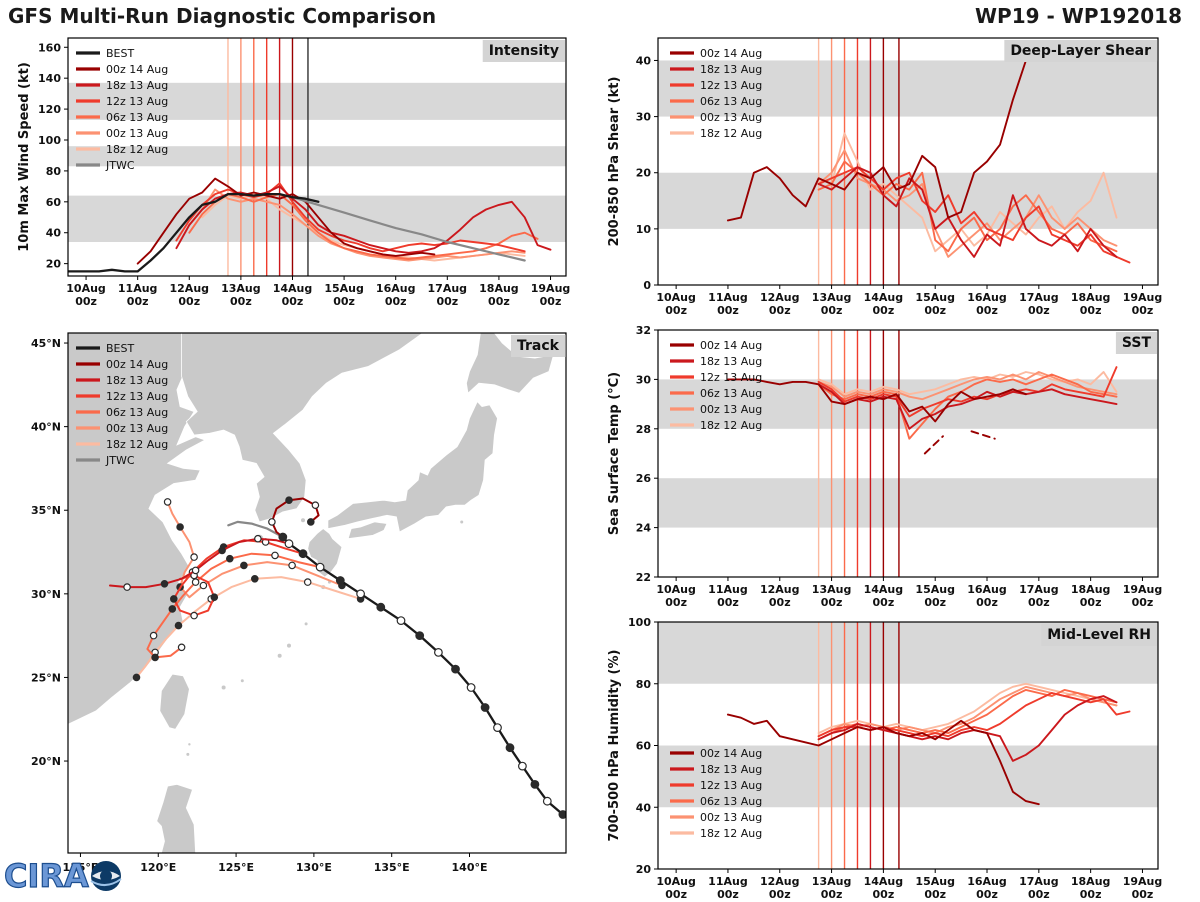  I want to click on lat-tick-label: 20°N, so click(46, 761).